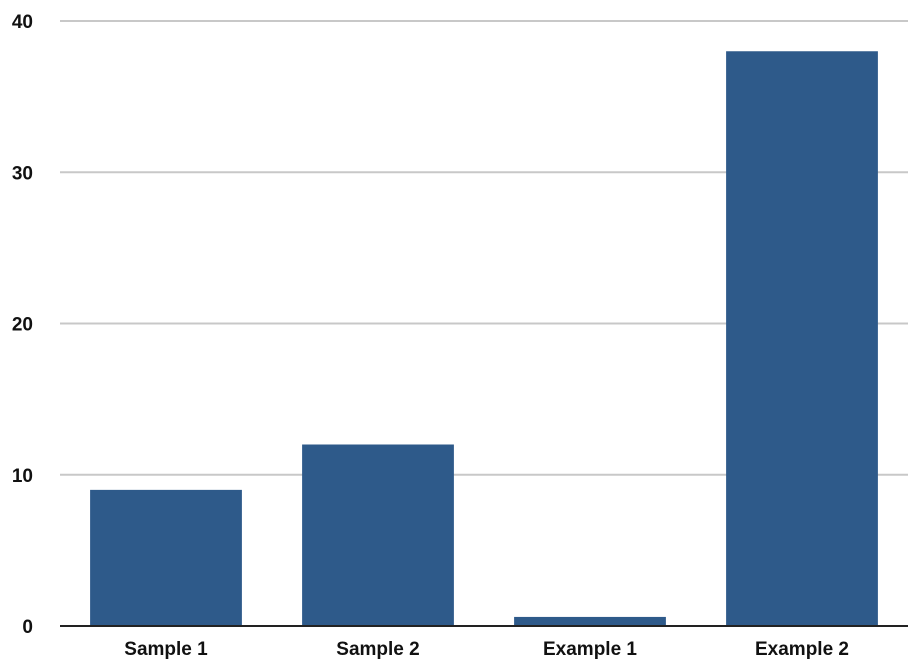 This screenshot has width=908, height=662. Describe the element at coordinates (22, 476) in the screenshot. I see `y-tick-label: 10` at that location.